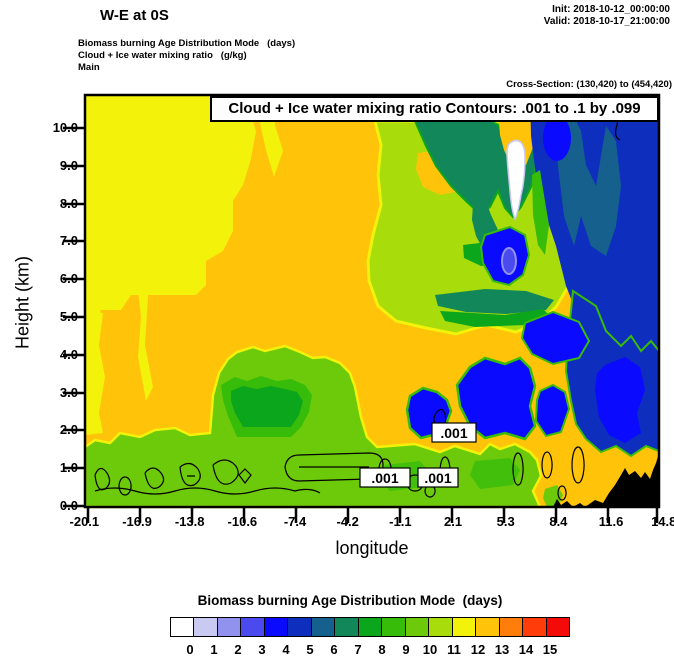 Image resolution: width=674 pixels, height=667 pixels. Describe the element at coordinates (505, 521) in the screenshot. I see `x-tick-label: 5.3` at that location.